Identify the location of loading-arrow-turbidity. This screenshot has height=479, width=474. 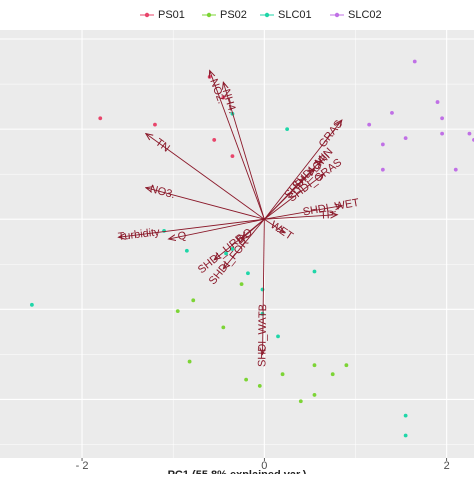
(192, 227).